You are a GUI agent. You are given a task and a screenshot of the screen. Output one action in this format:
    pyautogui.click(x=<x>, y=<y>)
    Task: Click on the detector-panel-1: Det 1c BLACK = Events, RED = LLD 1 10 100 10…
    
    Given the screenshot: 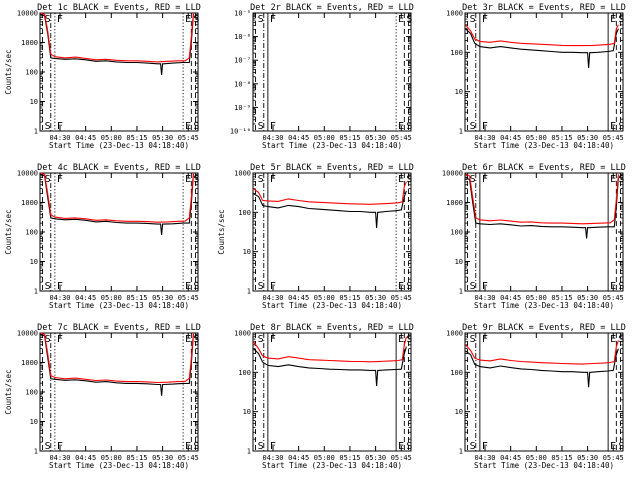 What is the action you would take?
    pyautogui.click(x=102, y=76)
    